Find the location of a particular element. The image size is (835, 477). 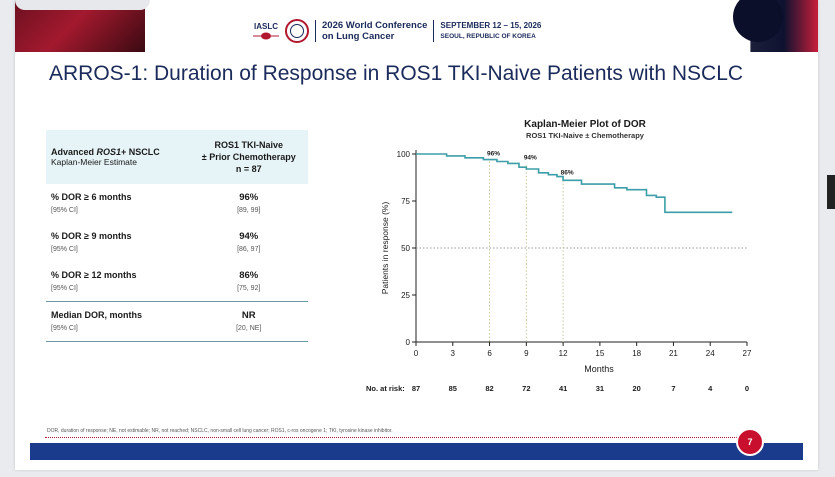

x-tick-label: 12 is located at coordinates (563, 353).